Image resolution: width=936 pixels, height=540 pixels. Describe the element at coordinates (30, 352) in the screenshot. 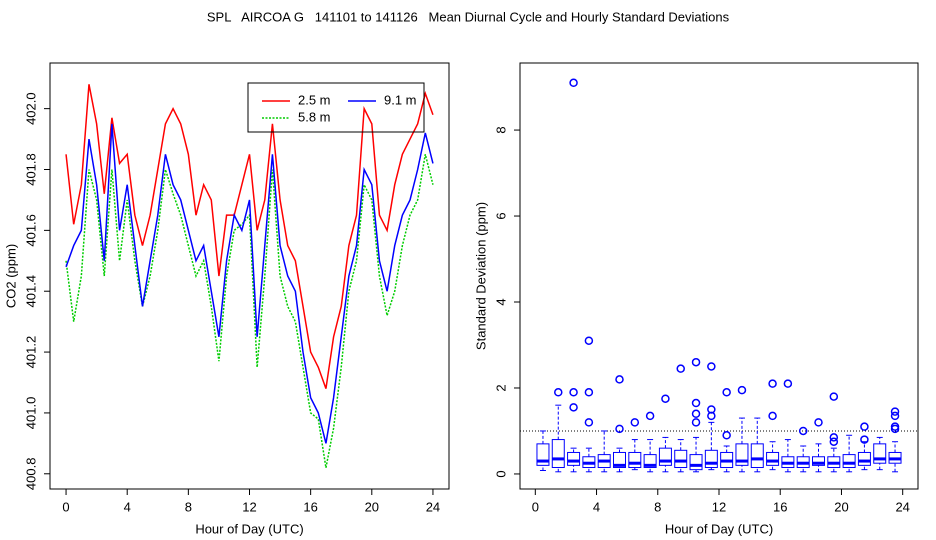

I see `y-tick-label: 401.2` at that location.